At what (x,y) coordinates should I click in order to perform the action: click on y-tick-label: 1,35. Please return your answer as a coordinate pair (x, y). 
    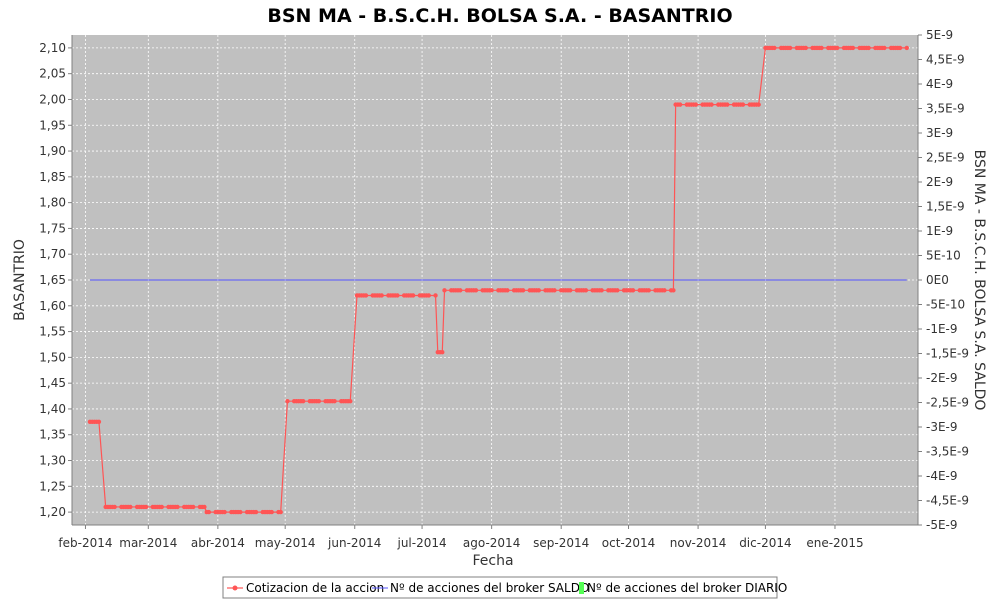
    Looking at the image, I should click on (52, 435).